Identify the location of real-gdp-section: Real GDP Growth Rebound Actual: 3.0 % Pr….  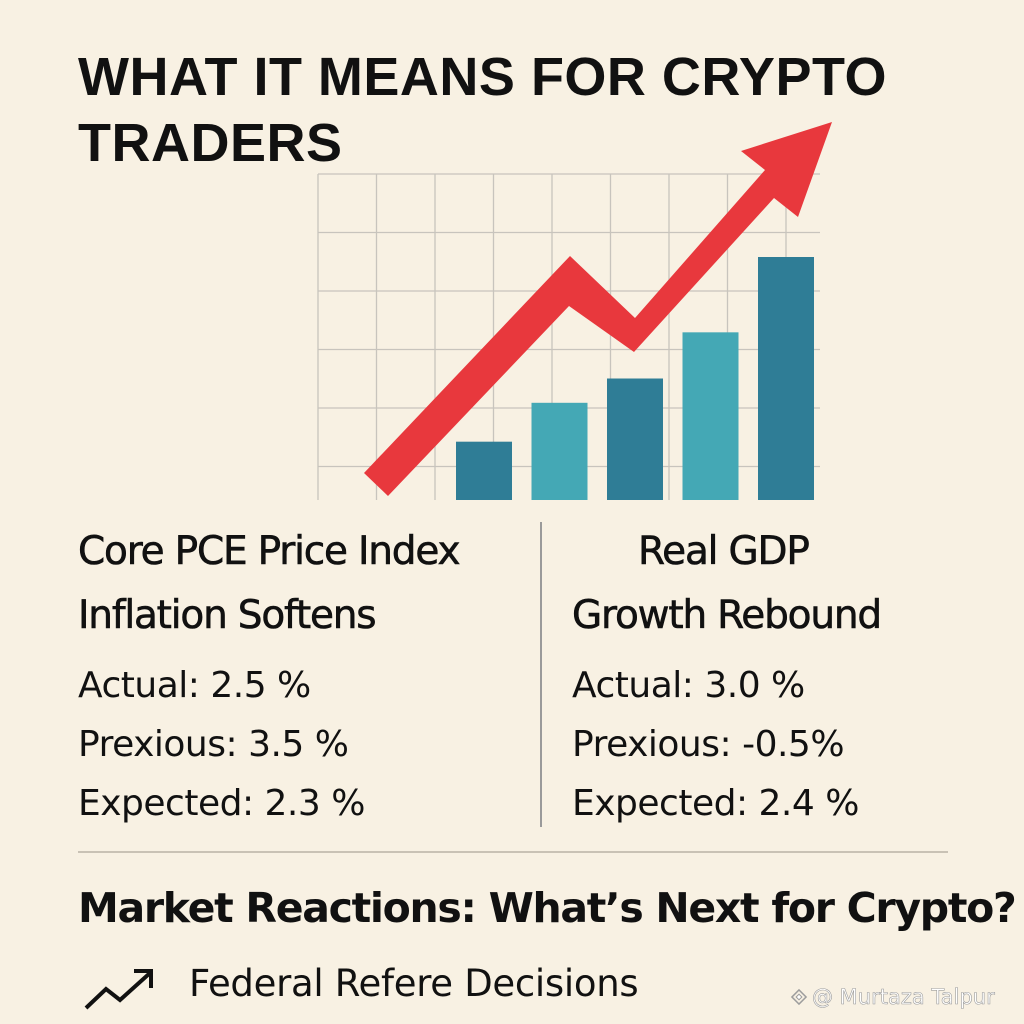
(782, 676).